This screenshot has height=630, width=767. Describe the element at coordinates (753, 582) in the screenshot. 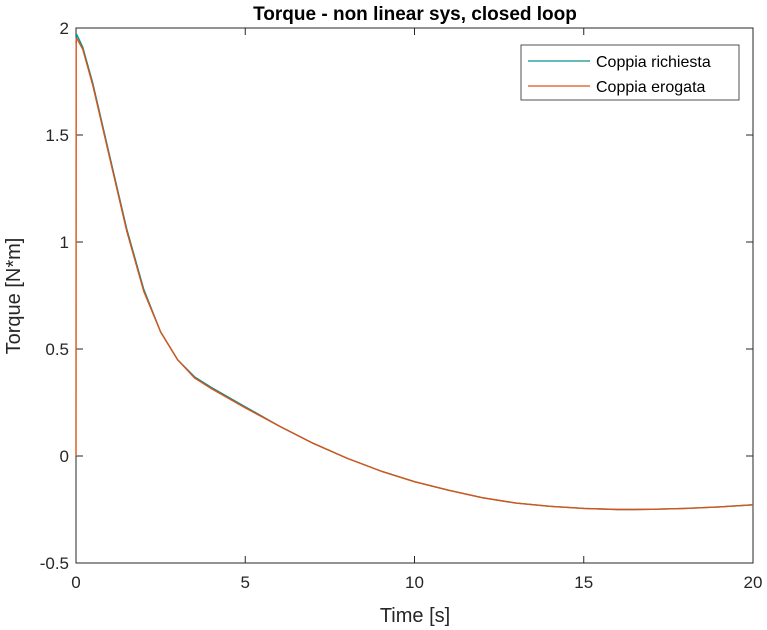

I see `x-tick-label: 20` at that location.